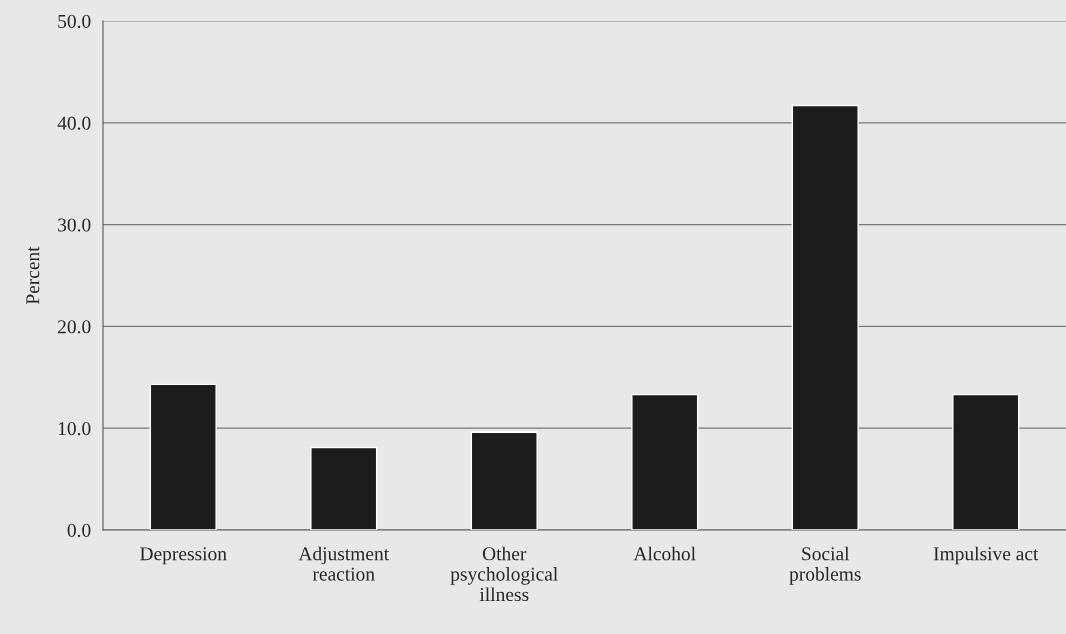 Image resolution: width=1066 pixels, height=634 pixels. What do you see at coordinates (74, 123) in the screenshot?
I see `y-tick-label: 40.0` at bounding box center [74, 123].